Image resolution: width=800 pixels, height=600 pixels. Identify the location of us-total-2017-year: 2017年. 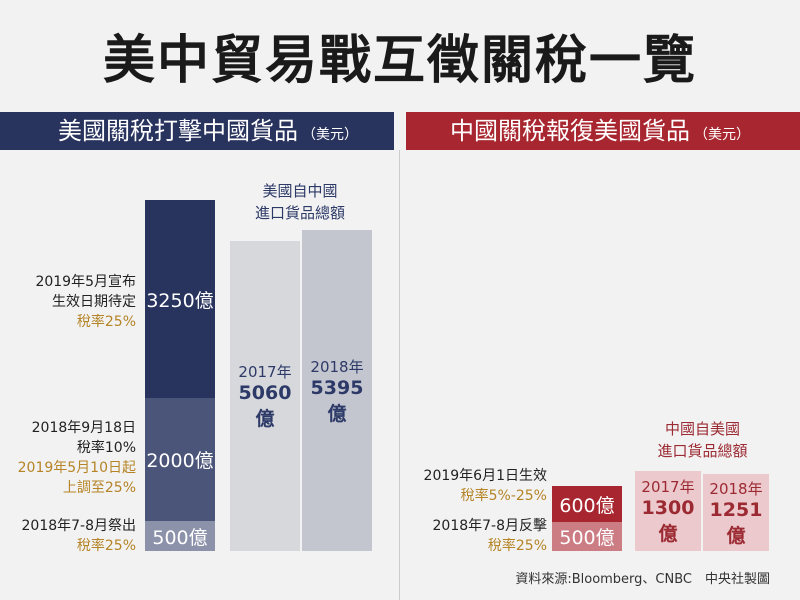
(265, 372).